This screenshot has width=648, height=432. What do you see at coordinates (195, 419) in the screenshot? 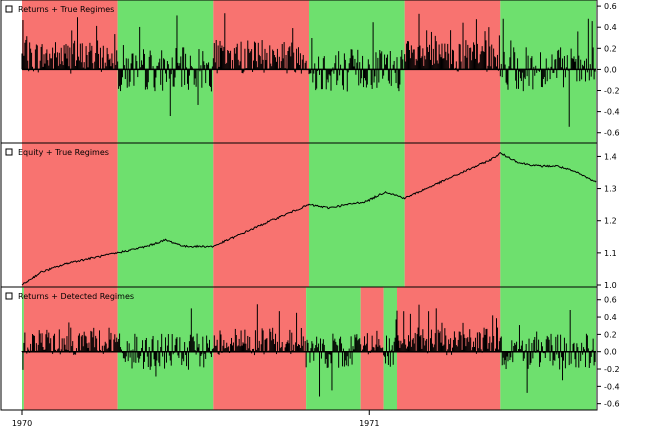
I see `x-axis: 1970 1971` at bounding box center [195, 419].